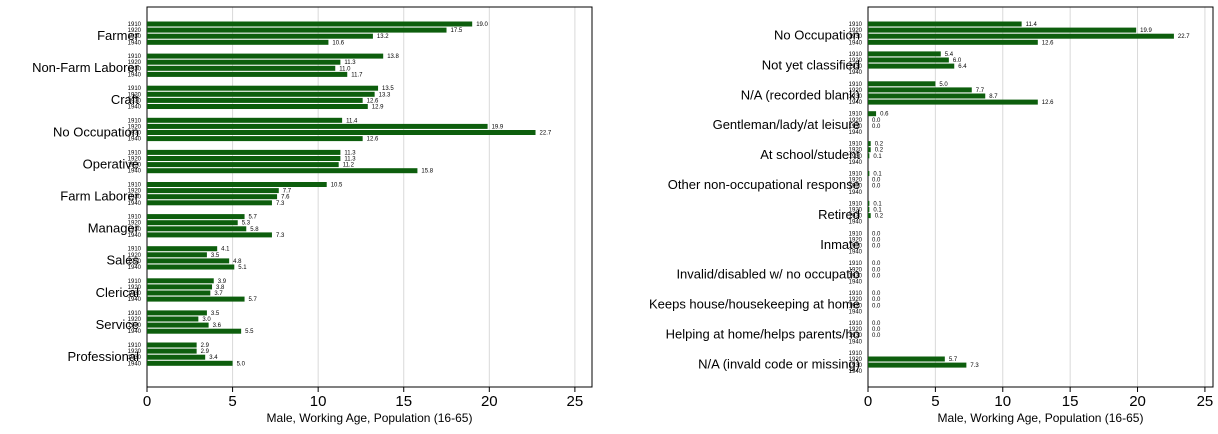 This screenshot has height=434, width=1218. I want to click on x-tick-label: 10, so click(1002, 401).